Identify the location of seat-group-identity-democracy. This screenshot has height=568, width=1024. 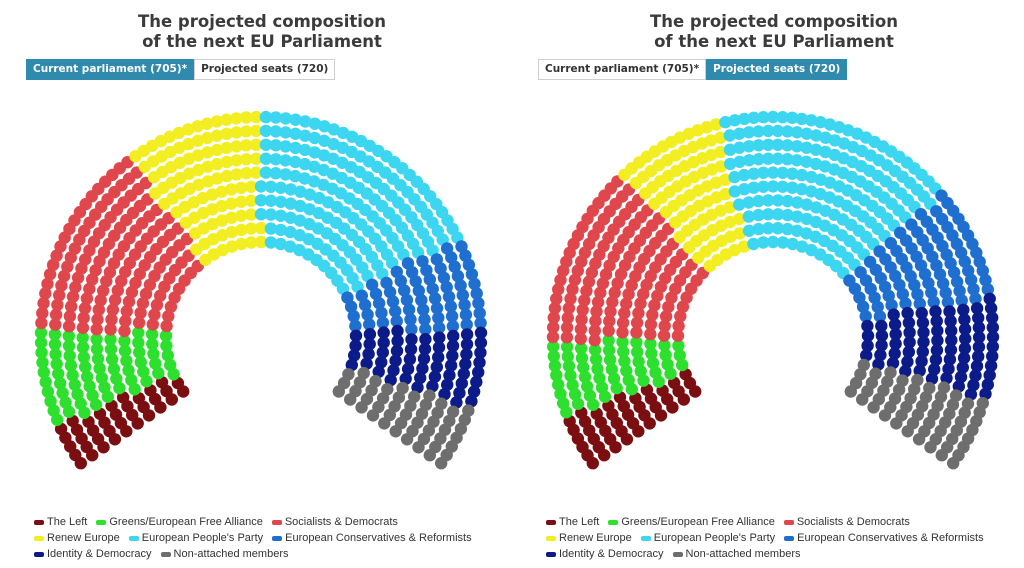
(930, 346).